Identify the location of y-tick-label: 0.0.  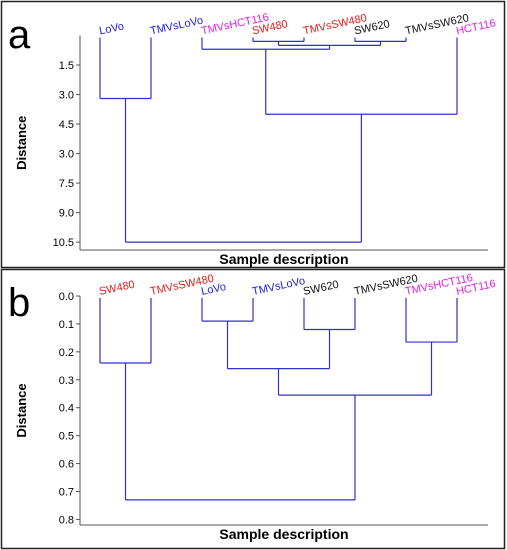
(66, 297).